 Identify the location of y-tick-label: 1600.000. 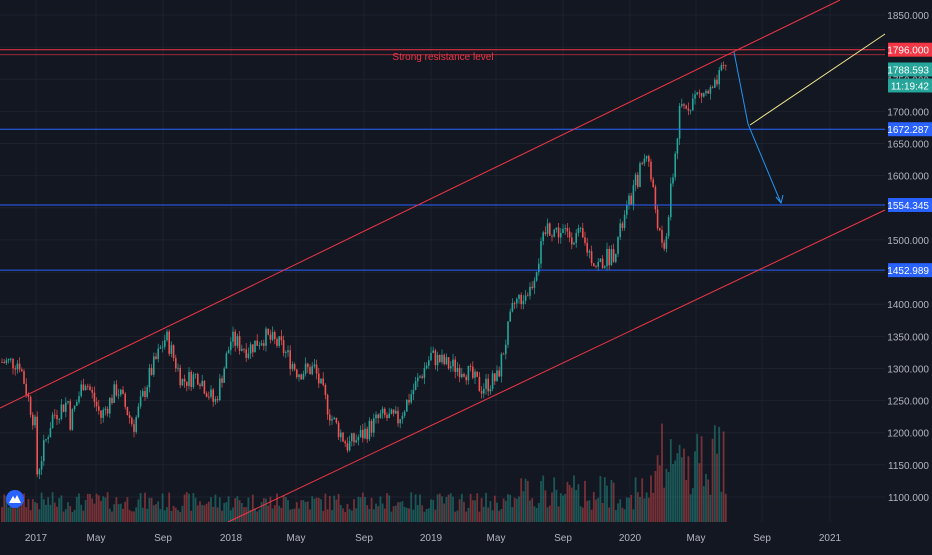
(908, 177).